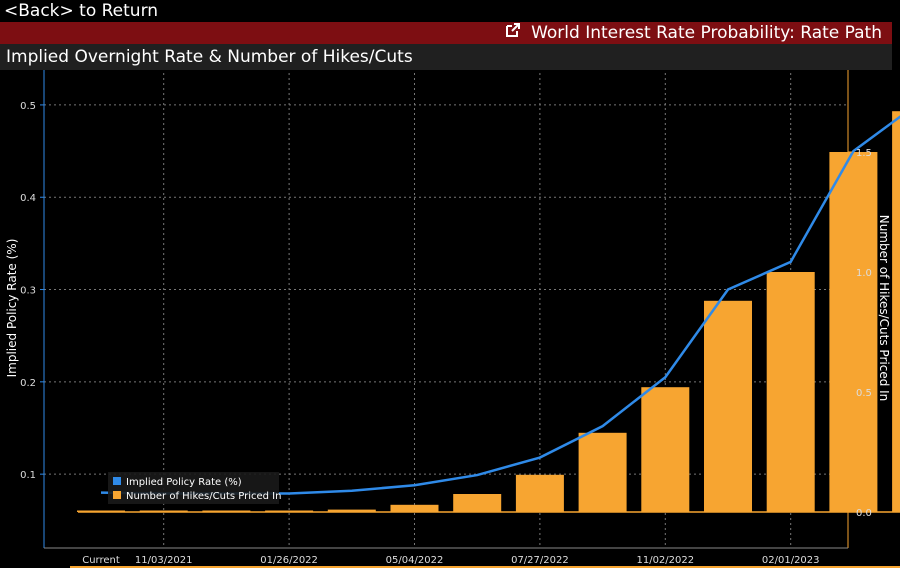 The image size is (900, 568). Describe the element at coordinates (28, 198) in the screenshot. I see `y-tick-label: 0.4` at that location.